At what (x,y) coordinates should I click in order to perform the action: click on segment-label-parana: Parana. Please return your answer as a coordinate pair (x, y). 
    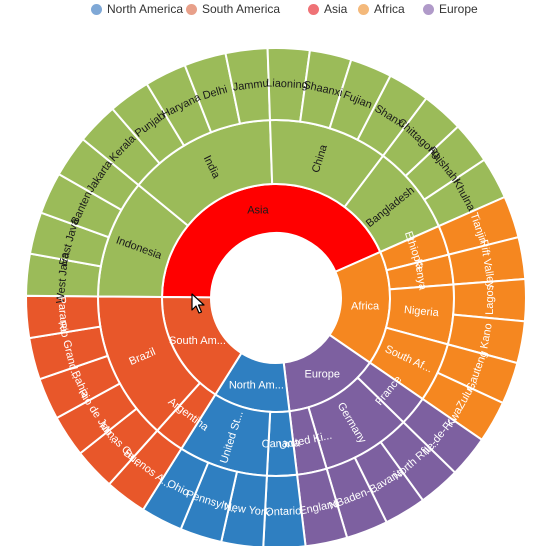
    Looking at the image, I should click on (62, 314).